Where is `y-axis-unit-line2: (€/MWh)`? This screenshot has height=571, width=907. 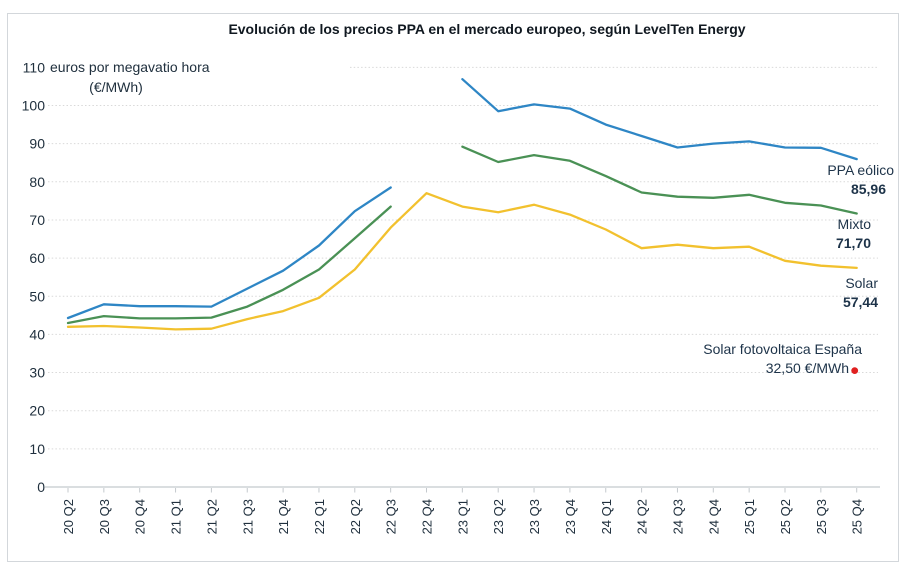
y-axis-unit-line2: (€/MWh) is located at coordinates (116, 87).